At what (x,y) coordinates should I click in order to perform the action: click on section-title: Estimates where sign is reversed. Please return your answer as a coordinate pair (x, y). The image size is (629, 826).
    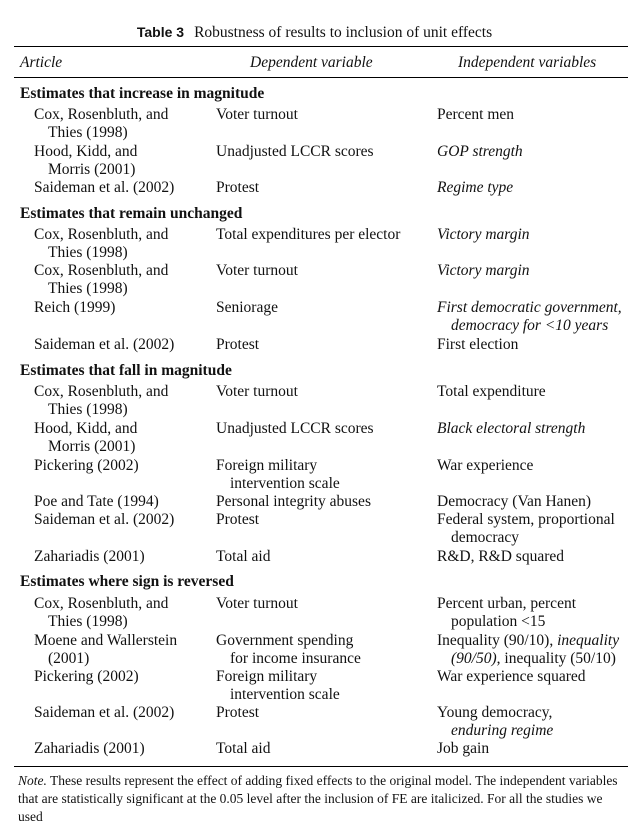
    Looking at the image, I should click on (127, 581).